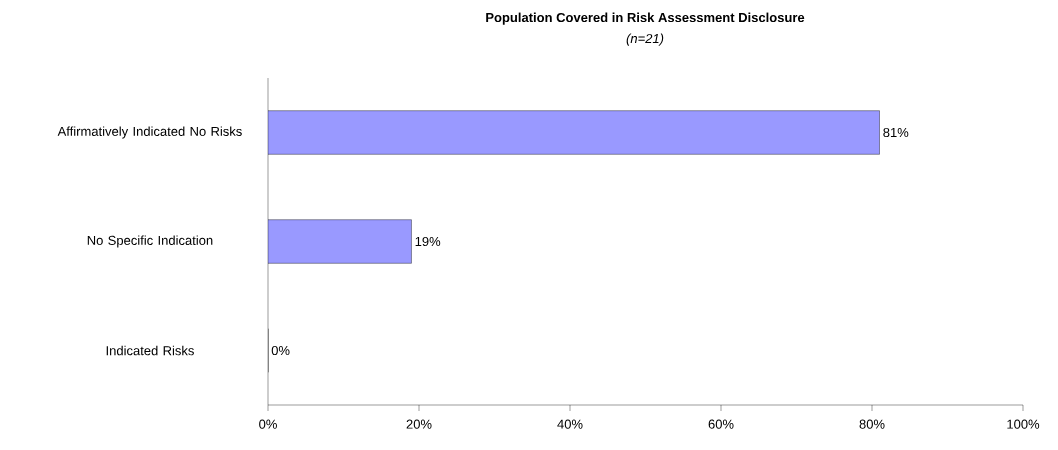 The image size is (1058, 450). Describe the element at coordinates (419, 424) in the screenshot. I see `x-tick-label: 20%` at that location.